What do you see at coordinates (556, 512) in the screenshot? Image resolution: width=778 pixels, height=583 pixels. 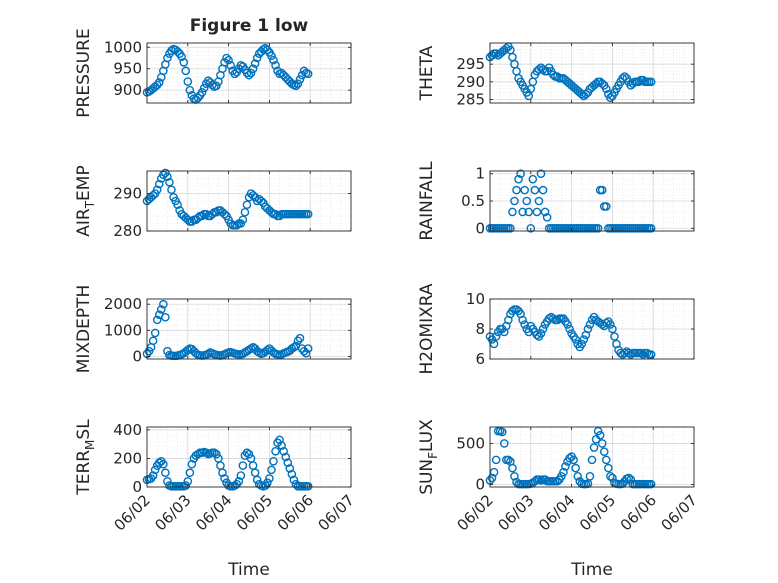 I see `x-tick-label: 06/04` at bounding box center [556, 512].